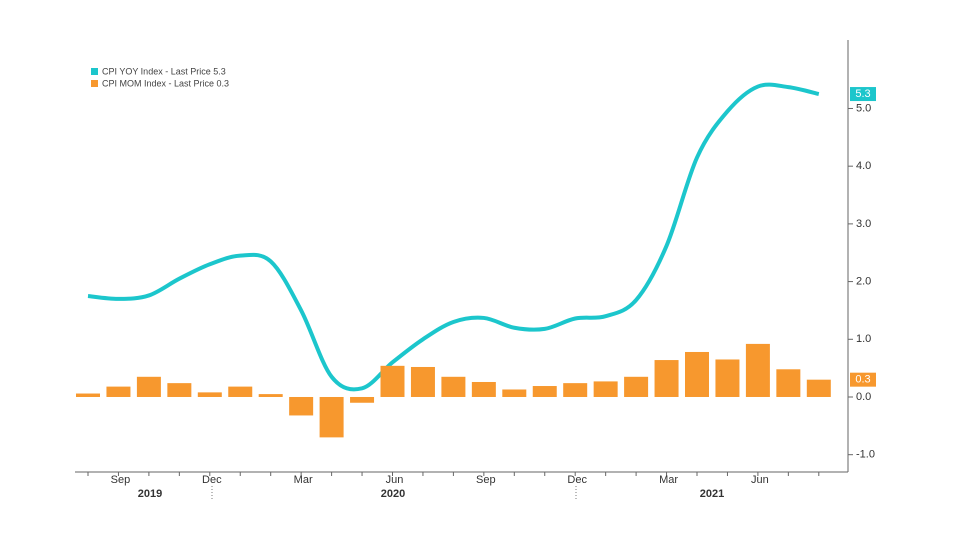  I want to click on year-label: 2020, so click(393, 494).